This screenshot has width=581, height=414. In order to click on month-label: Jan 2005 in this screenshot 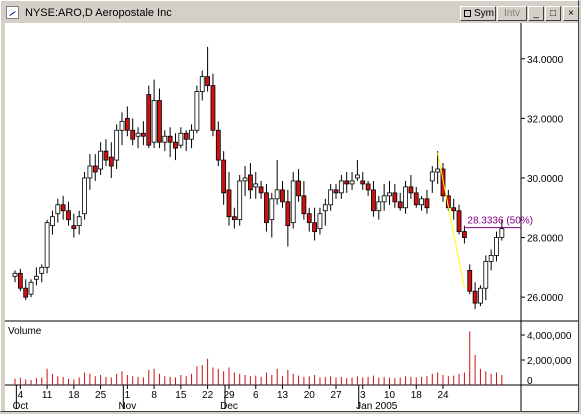, I will do `click(377, 406)`.